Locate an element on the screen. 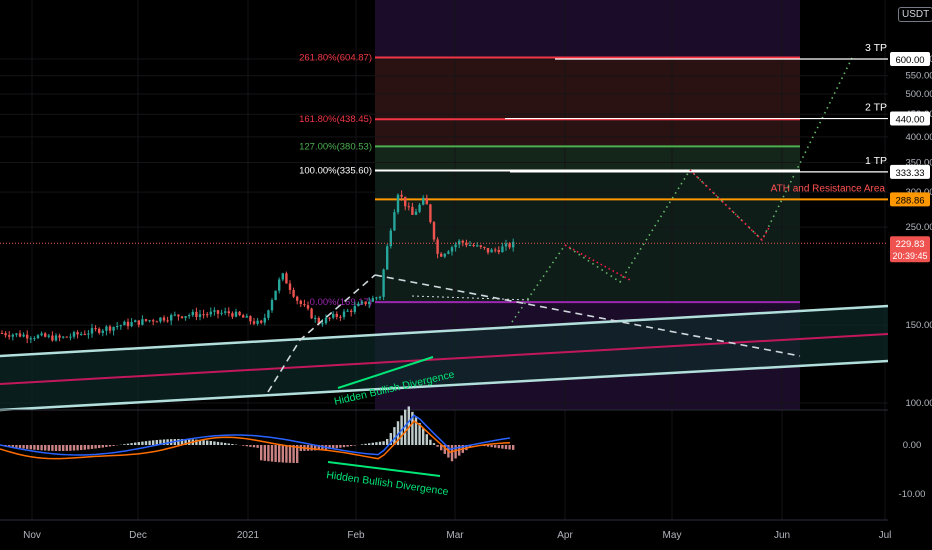  macd-line is located at coordinates (255, 435).